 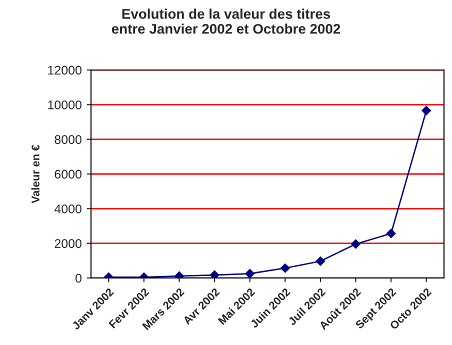 I want to click on y-tick-label: 8000, so click(x=68, y=139).